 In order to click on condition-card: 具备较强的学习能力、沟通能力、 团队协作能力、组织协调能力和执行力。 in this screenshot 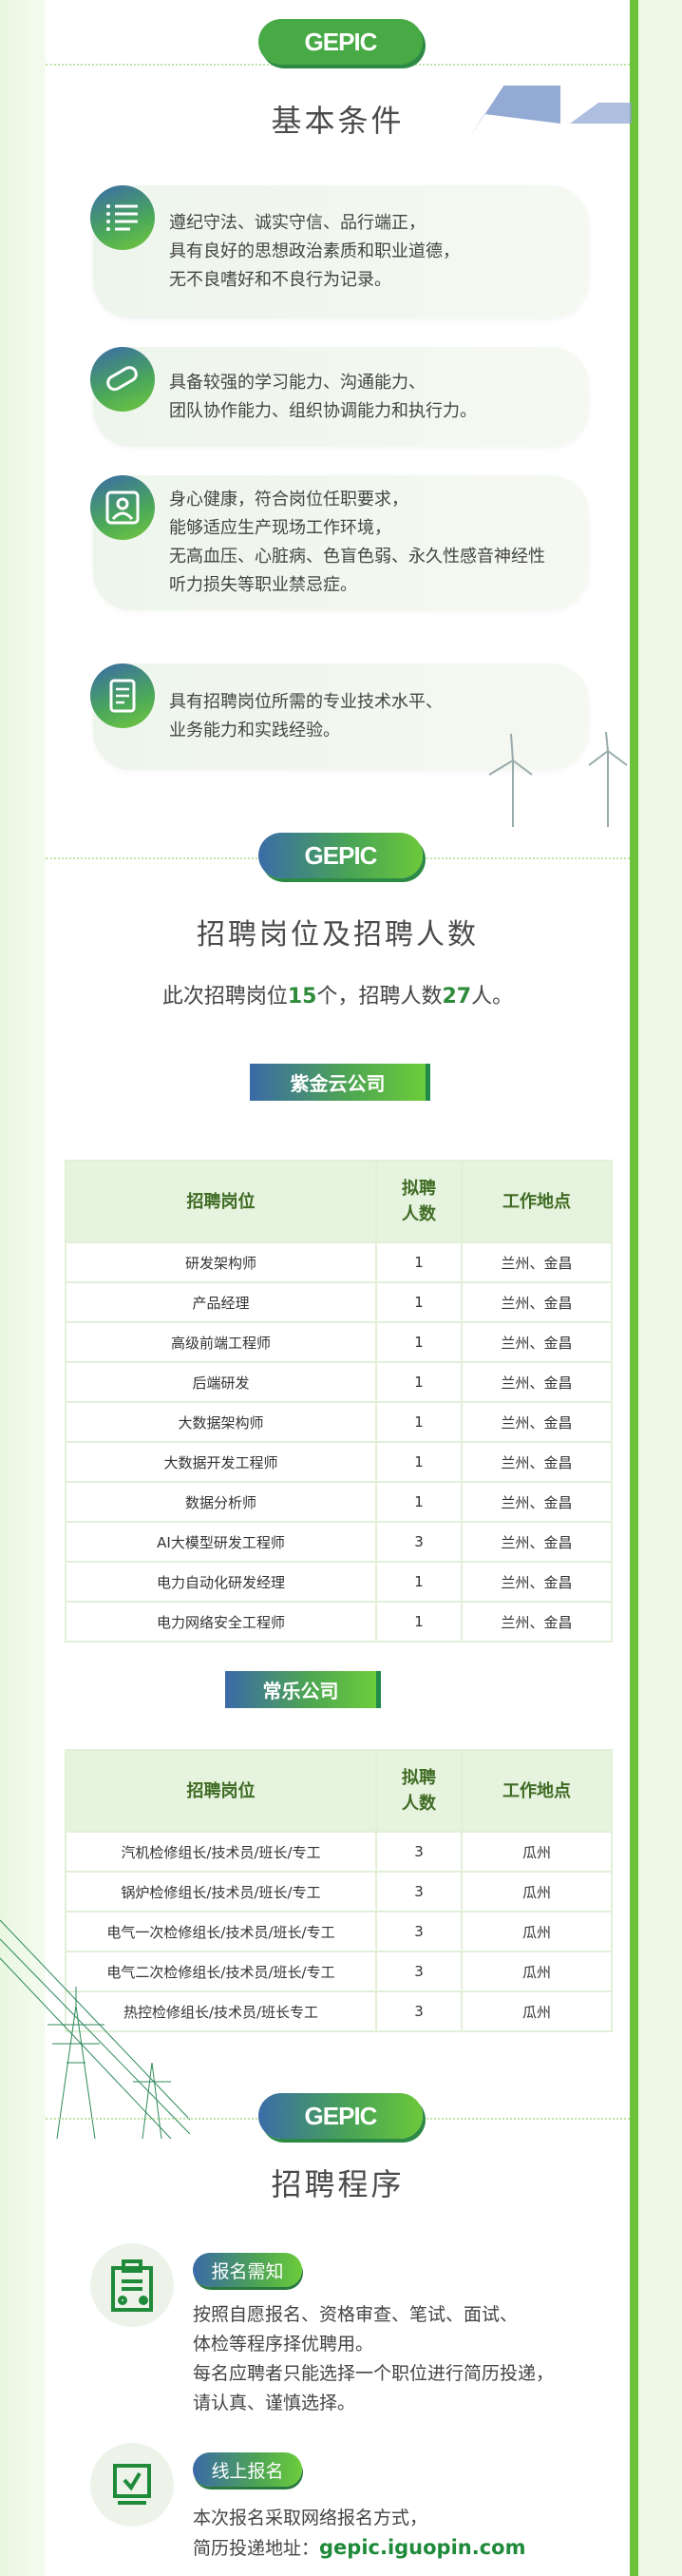, I will do `click(341, 397)`.